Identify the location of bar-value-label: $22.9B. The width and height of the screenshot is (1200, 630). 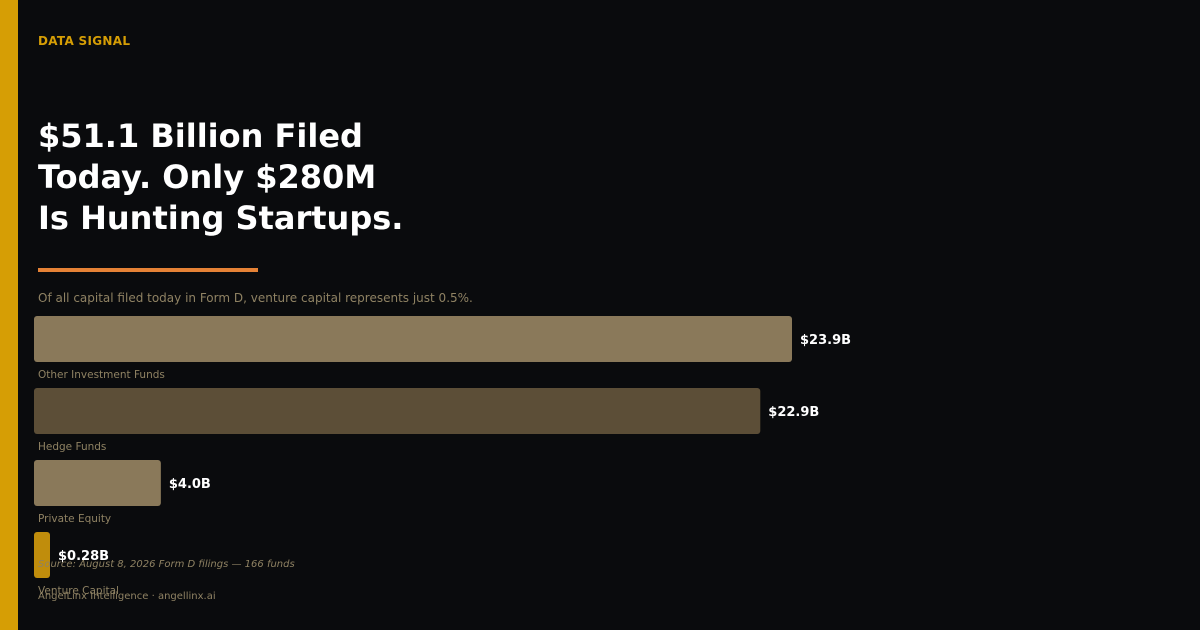
(793, 412).